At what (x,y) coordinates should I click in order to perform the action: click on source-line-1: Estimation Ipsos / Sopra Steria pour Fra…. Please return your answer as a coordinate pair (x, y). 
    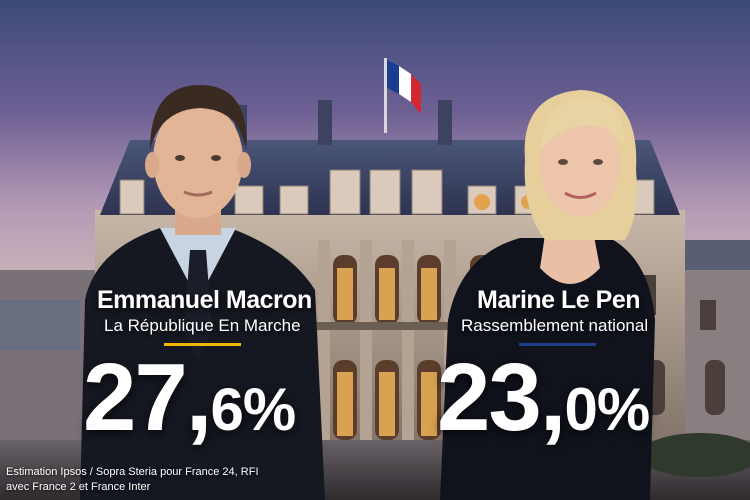
    Looking at the image, I should click on (132, 472).